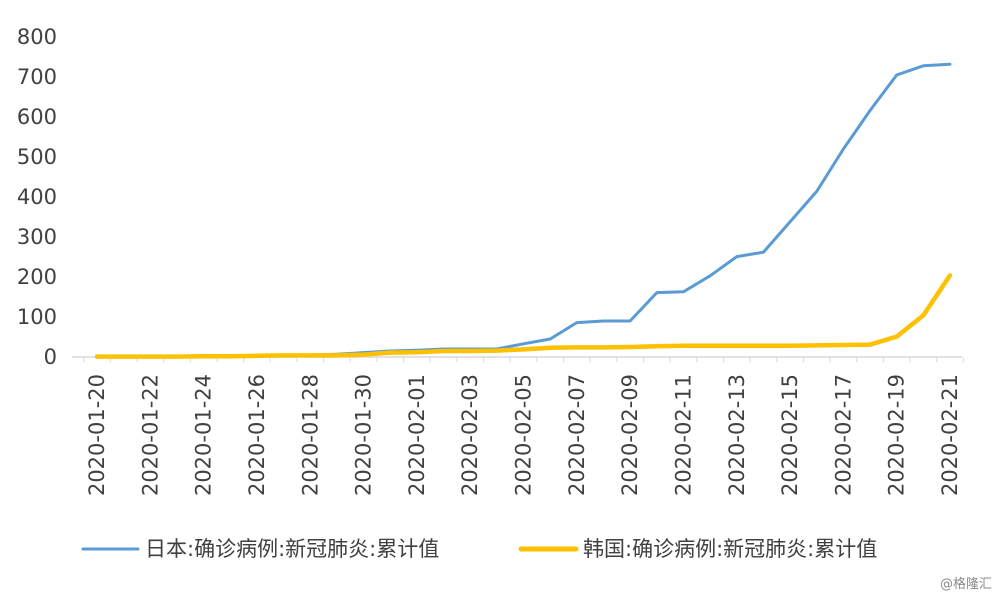  Describe the element at coordinates (630, 435) in the screenshot. I see `x-tick-label: 2020-02-09` at that location.